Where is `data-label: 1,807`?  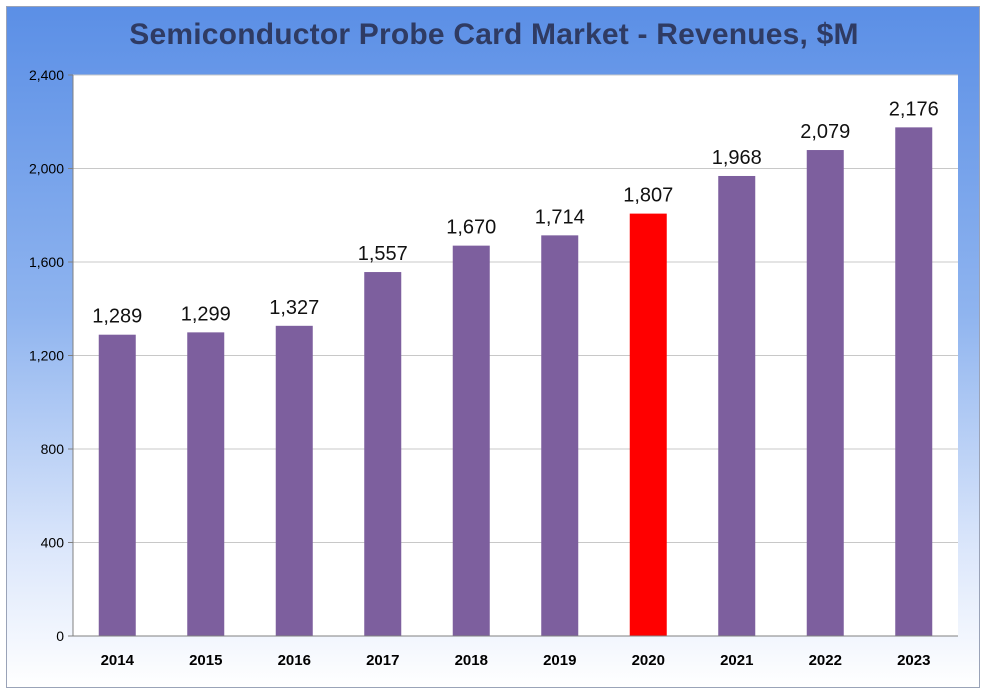
data-label: 1,807 is located at coordinates (648, 196).